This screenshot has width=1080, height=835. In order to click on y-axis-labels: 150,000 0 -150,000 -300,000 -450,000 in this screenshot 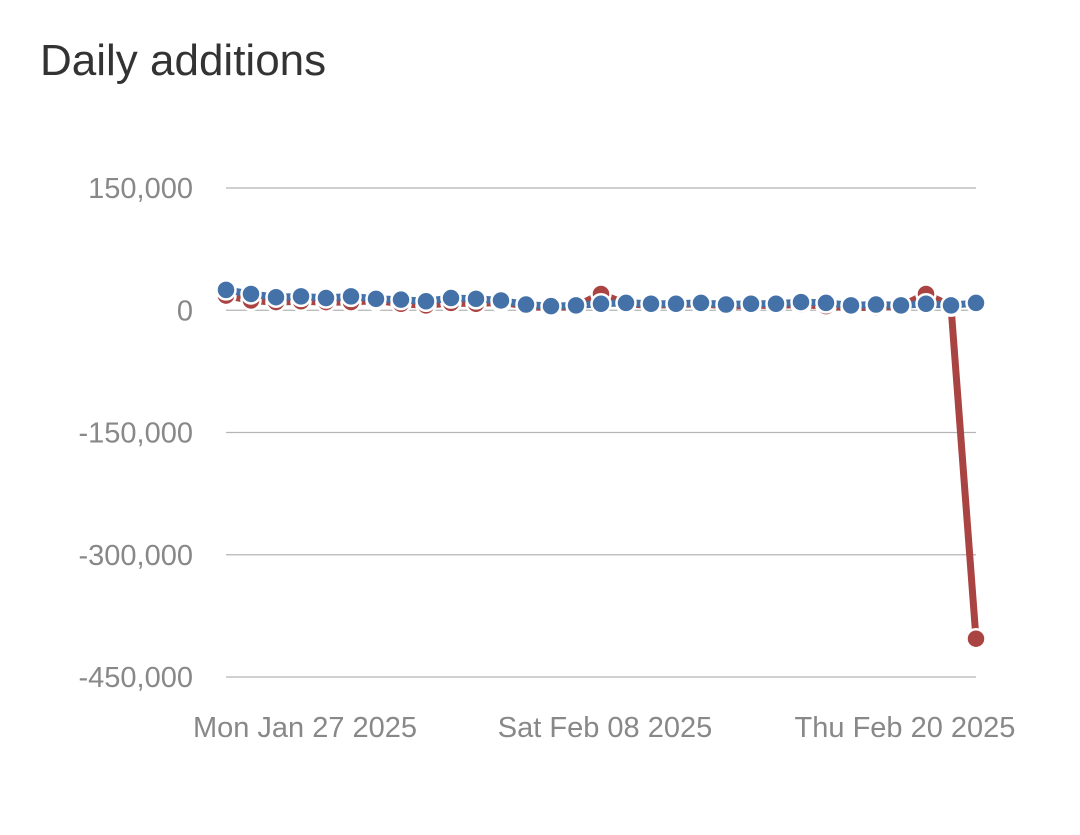, I will do `click(136, 433)`.